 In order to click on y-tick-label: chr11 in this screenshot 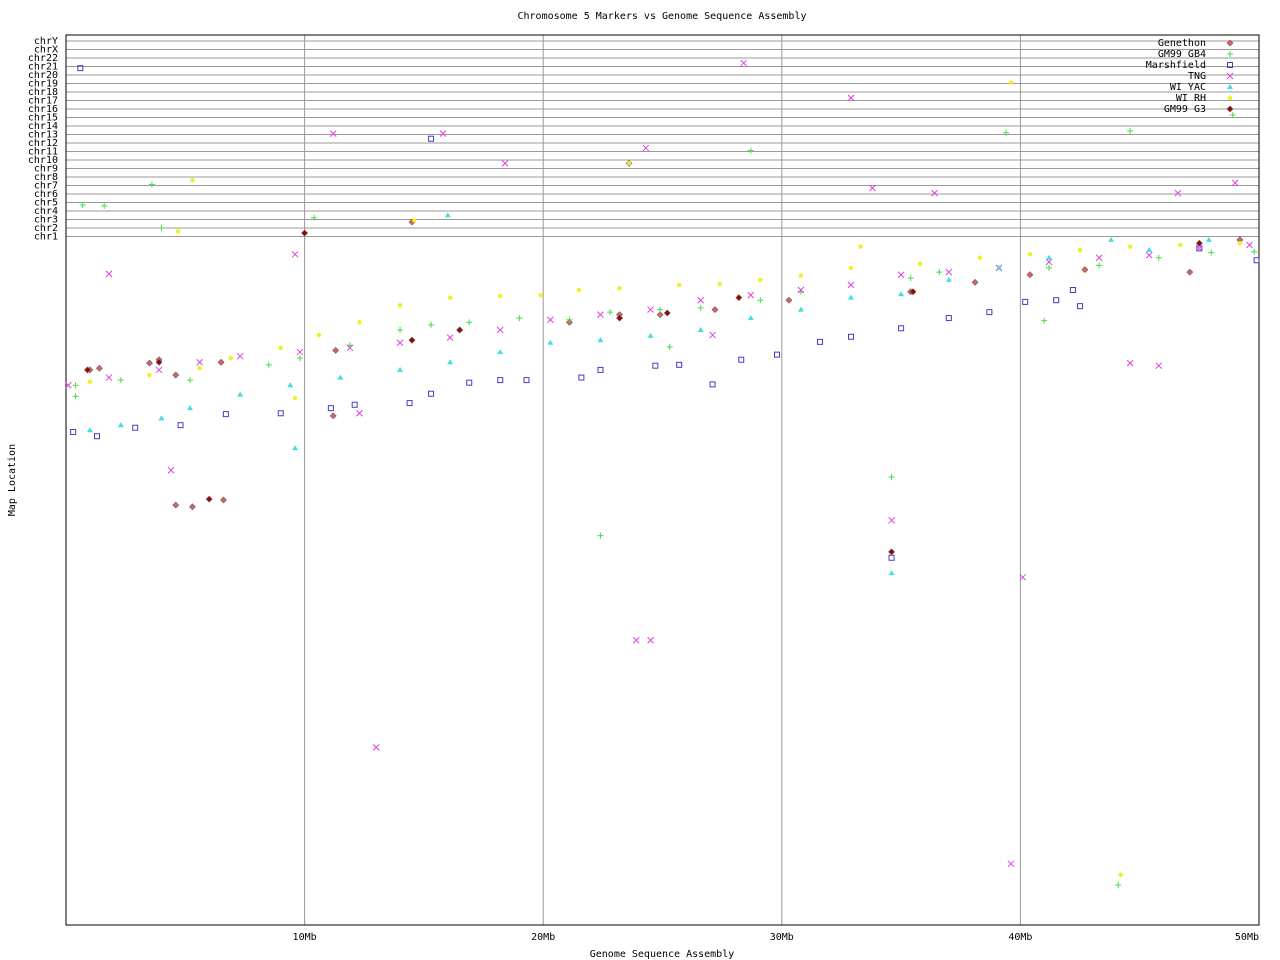, I will do `click(43, 151)`.